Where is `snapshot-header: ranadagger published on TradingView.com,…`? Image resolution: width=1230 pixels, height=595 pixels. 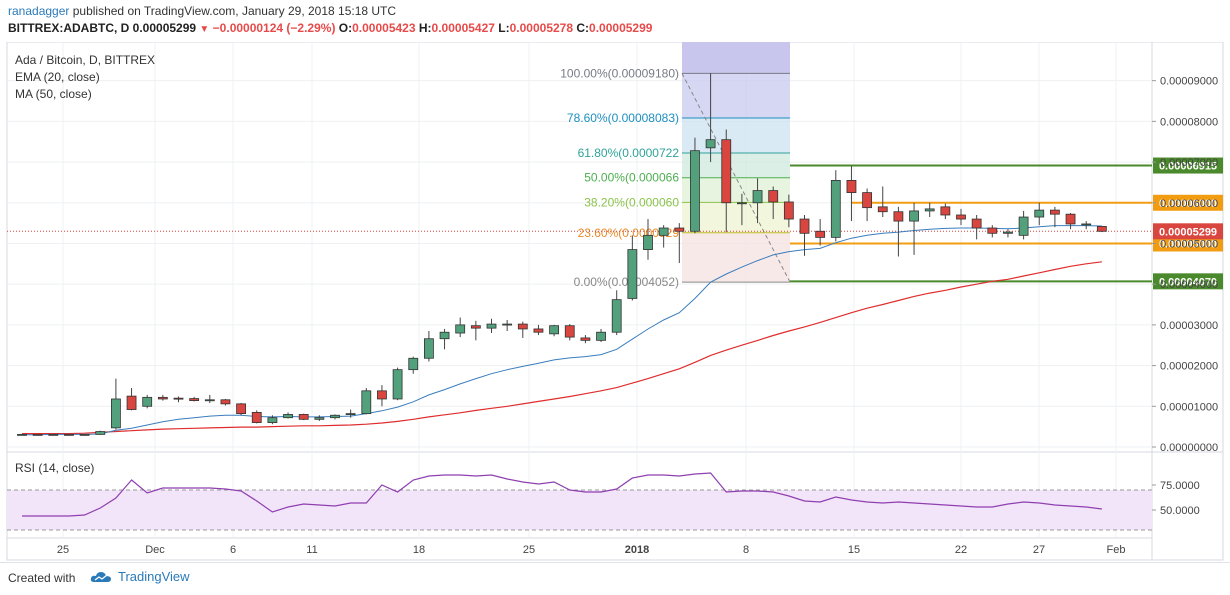 snapshot-header: ranadagger published on TradingView.com,… is located at coordinates (615, 21).